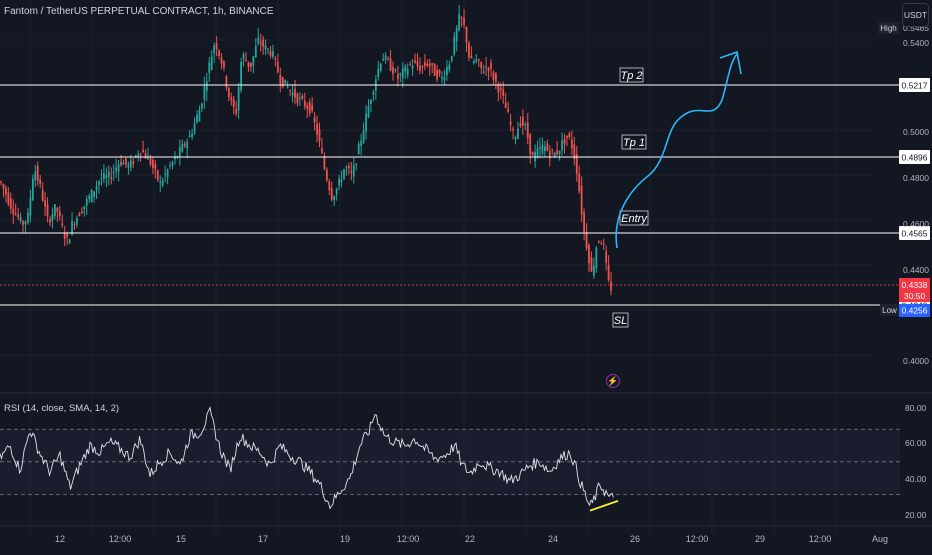  I want to click on flash-icon: ⚡, so click(613, 381).